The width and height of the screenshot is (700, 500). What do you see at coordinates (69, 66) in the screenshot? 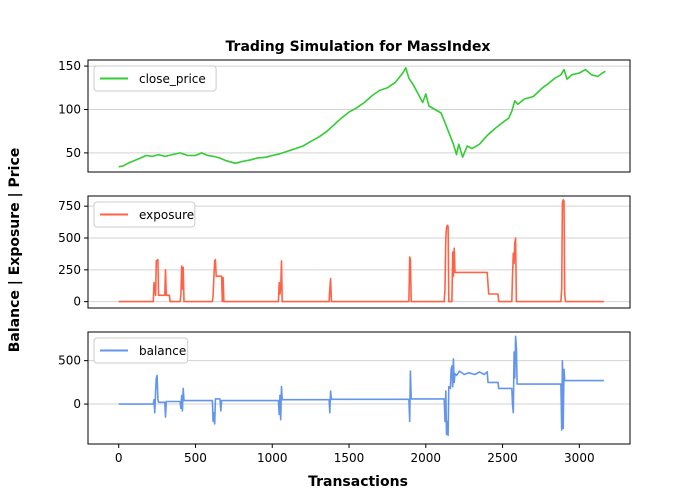
I see `y-tick-label: 150` at bounding box center [69, 66].